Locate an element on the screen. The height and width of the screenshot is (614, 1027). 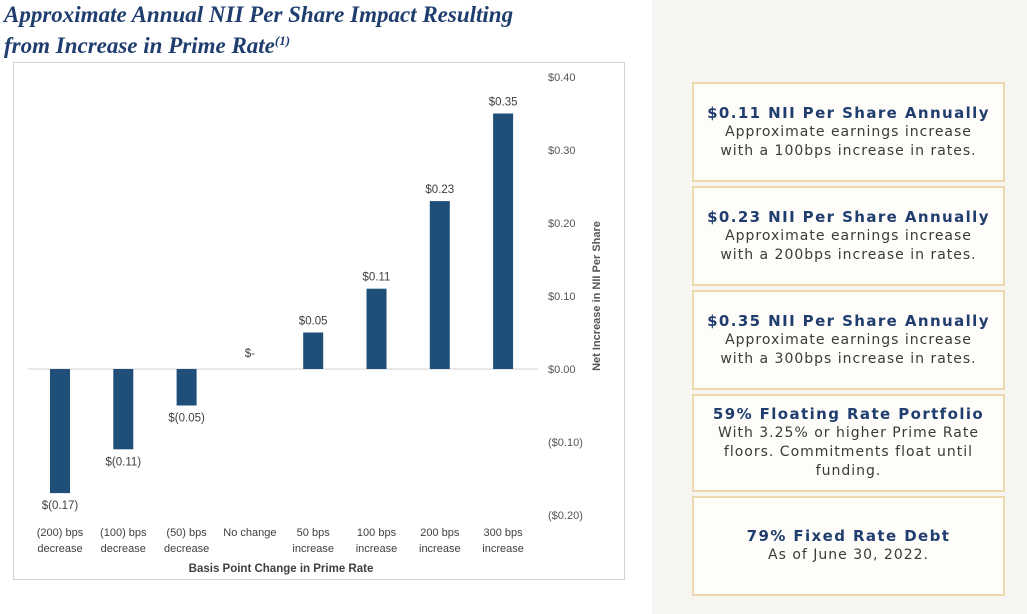
card-text-line: funding. is located at coordinates (848, 471).